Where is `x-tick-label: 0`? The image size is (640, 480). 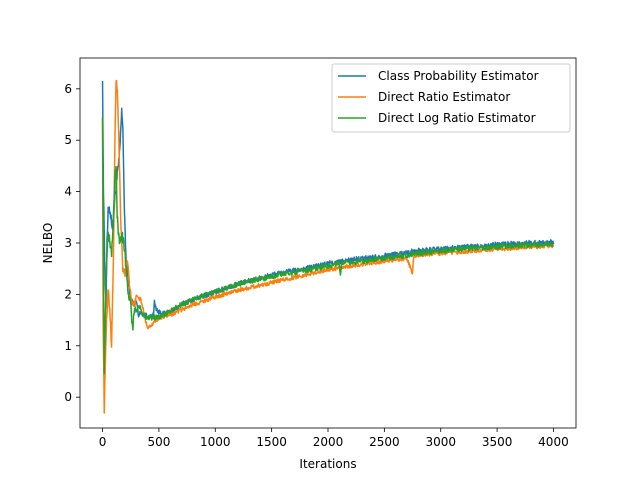 x-tick-label: 0 is located at coordinates (103, 442).